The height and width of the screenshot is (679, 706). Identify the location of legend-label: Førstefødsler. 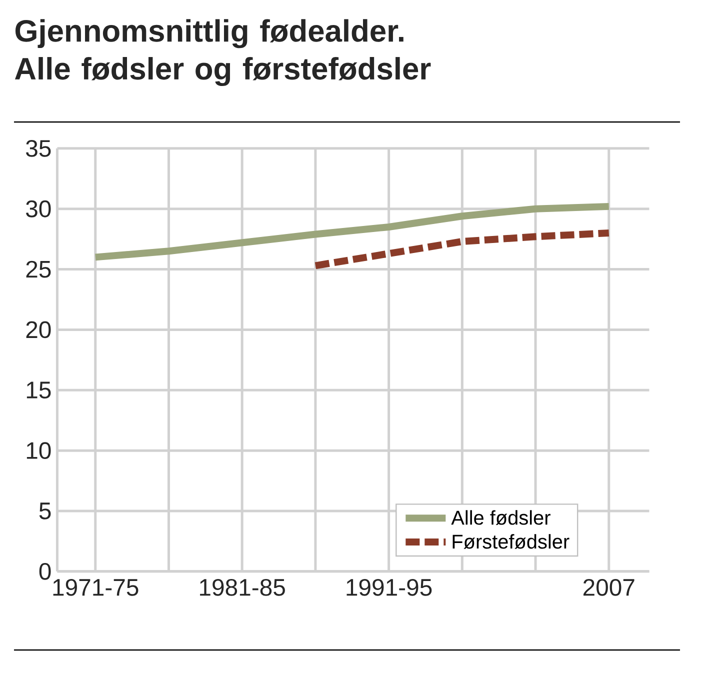
(511, 541).